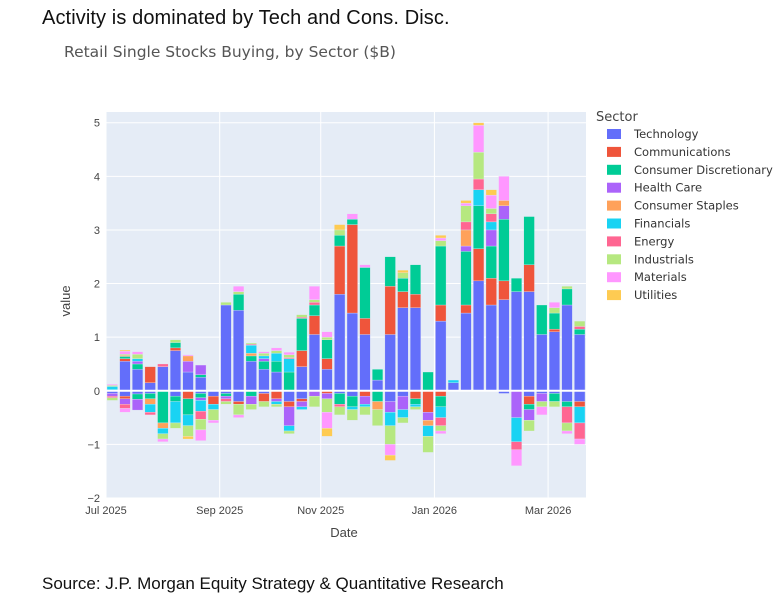 The height and width of the screenshot is (609, 783). I want to click on y-tick-label: 3, so click(97, 231).